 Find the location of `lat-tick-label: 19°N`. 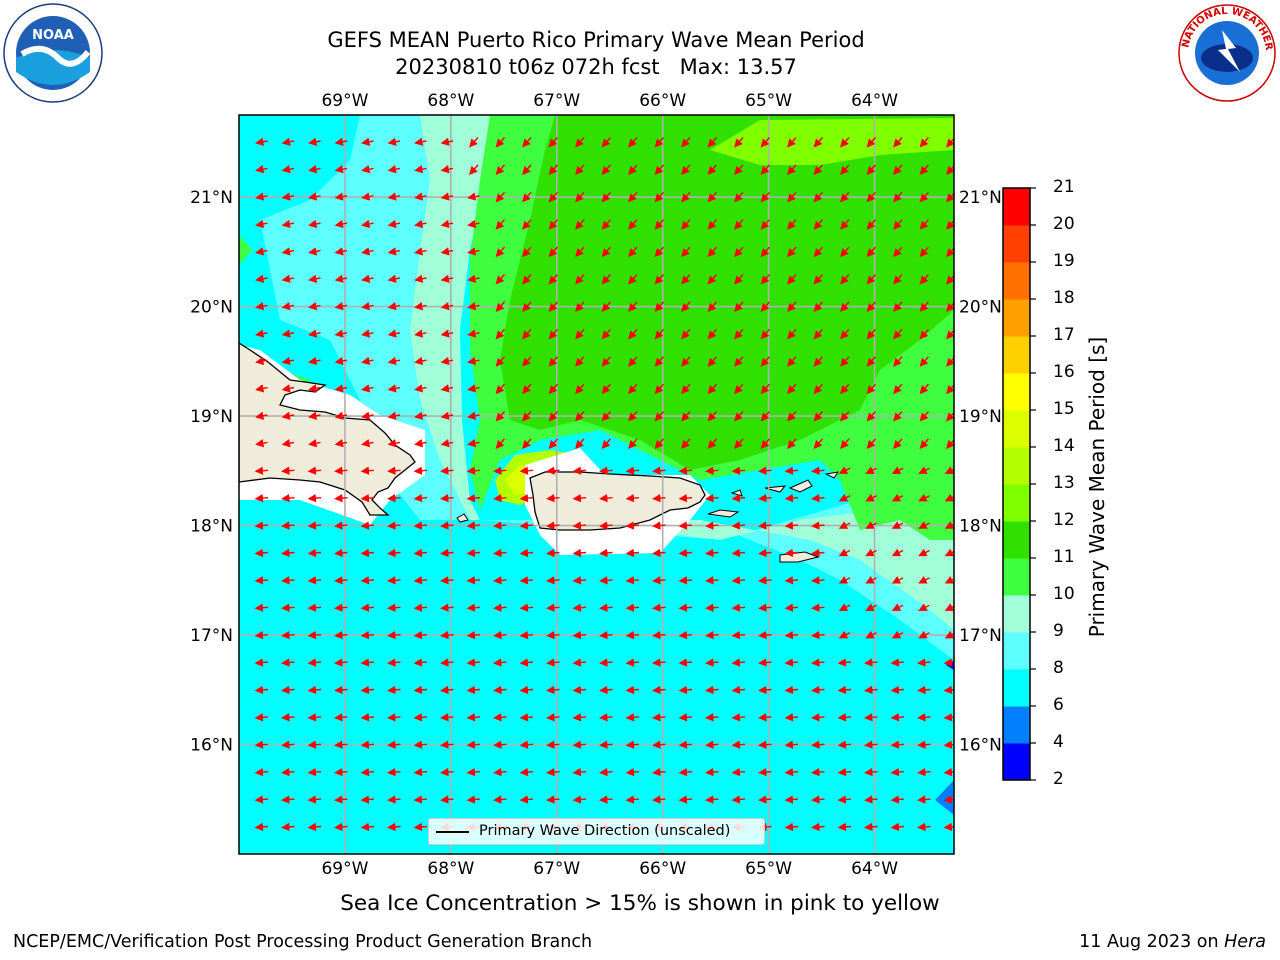

lat-tick-label: 19°N is located at coordinates (980, 417).